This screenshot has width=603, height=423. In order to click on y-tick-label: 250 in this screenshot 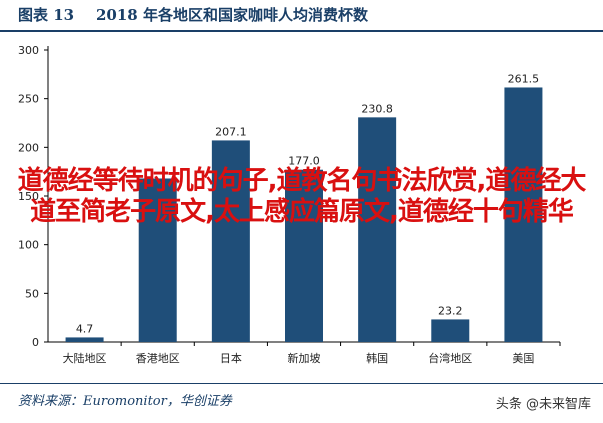, I will do `click(28, 99)`.